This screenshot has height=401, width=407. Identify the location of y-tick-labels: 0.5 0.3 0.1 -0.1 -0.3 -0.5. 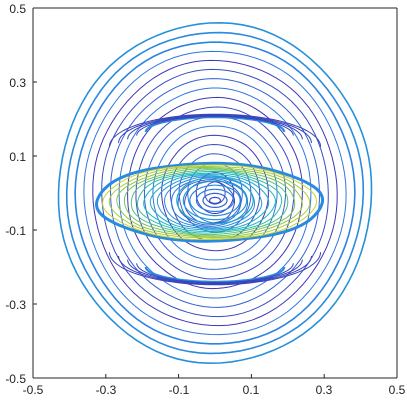
(15, 194).